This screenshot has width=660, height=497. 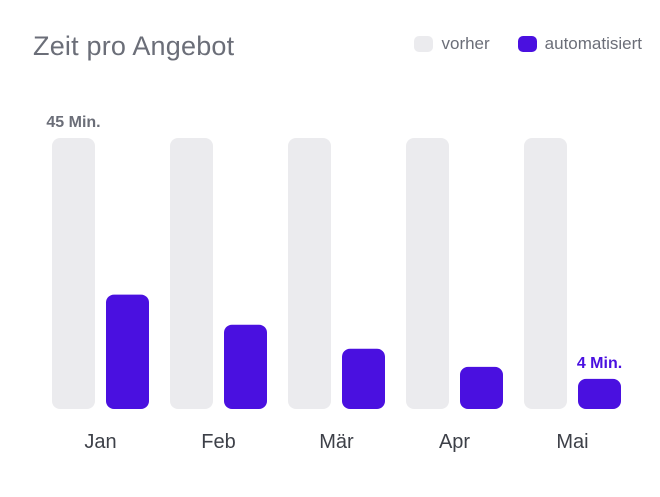 I want to click on legend-item-vorher: vorher, so click(x=452, y=44).